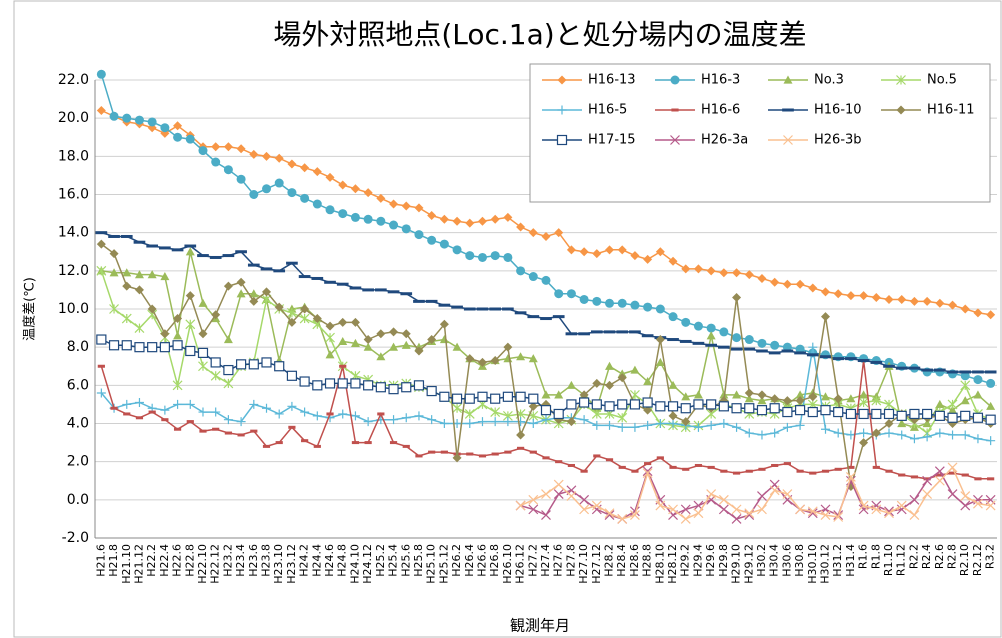  What do you see at coordinates (723, 560) in the screenshot?
I see `x-tick-label: H29.8` at bounding box center [723, 560].